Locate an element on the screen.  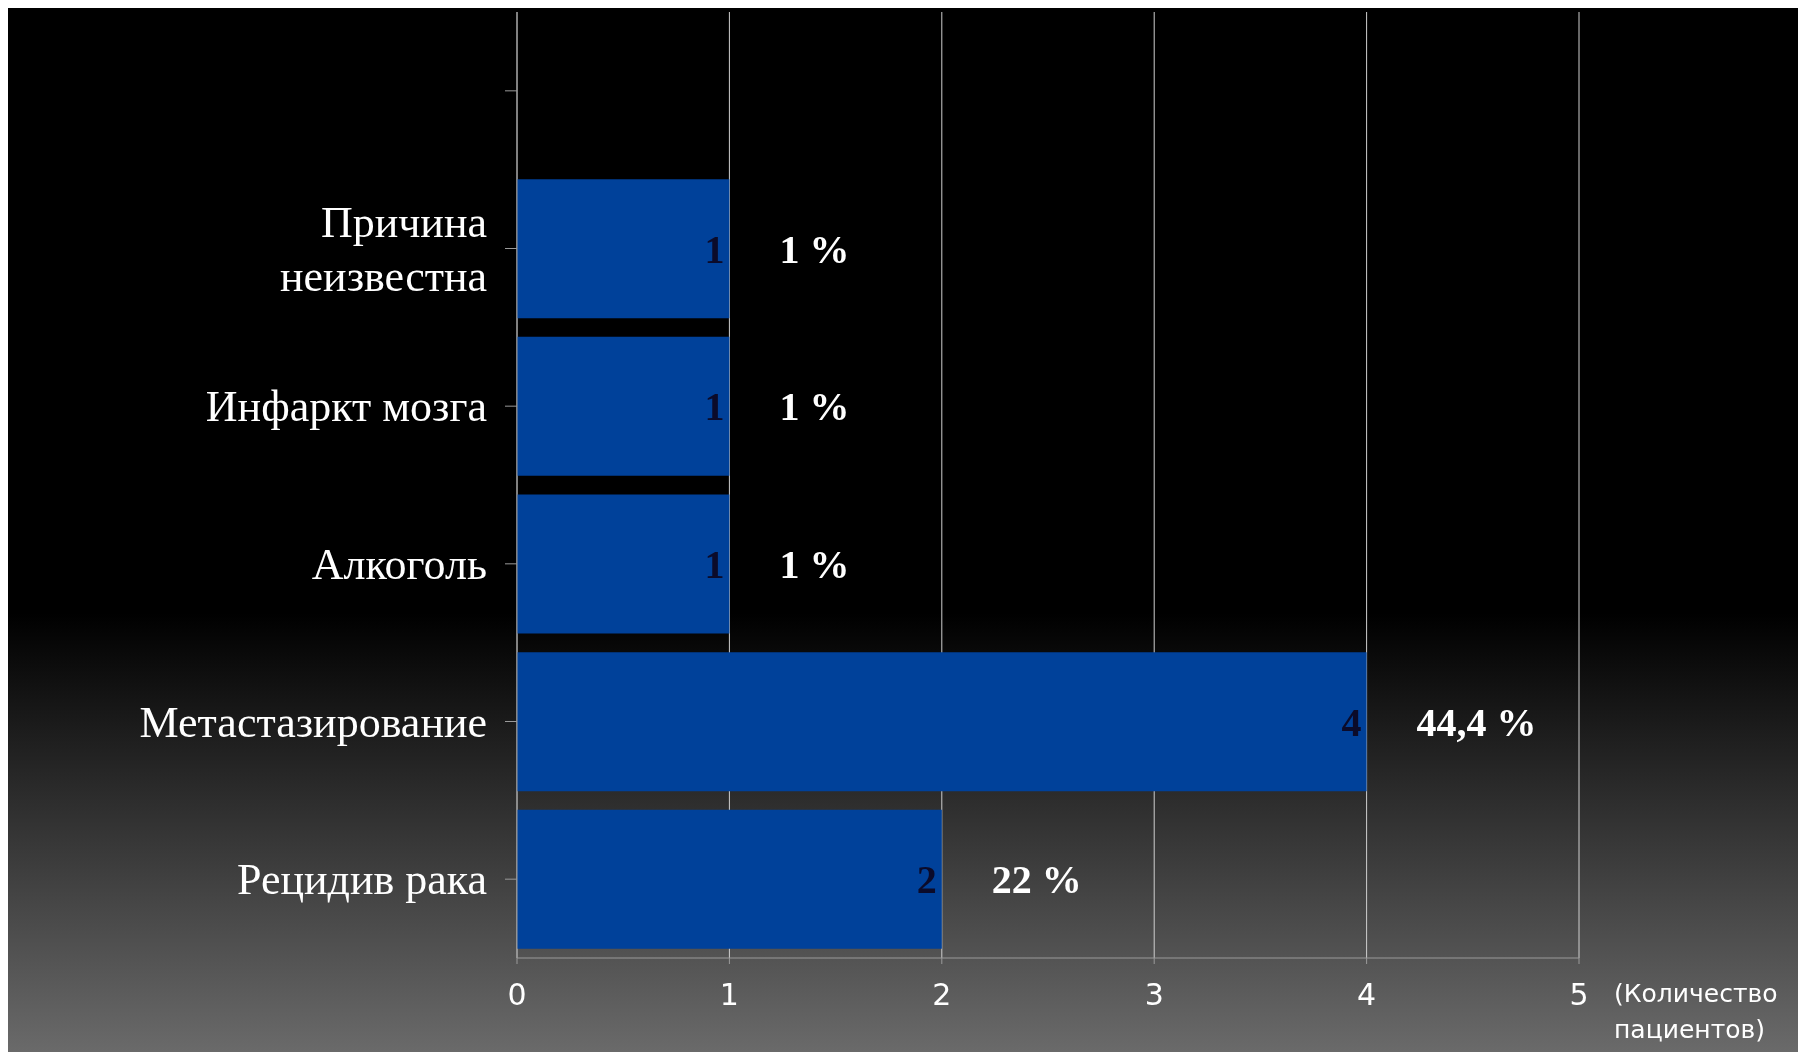
x-axis-title: (Количество пациентов) is located at coordinates (1696, 1012).